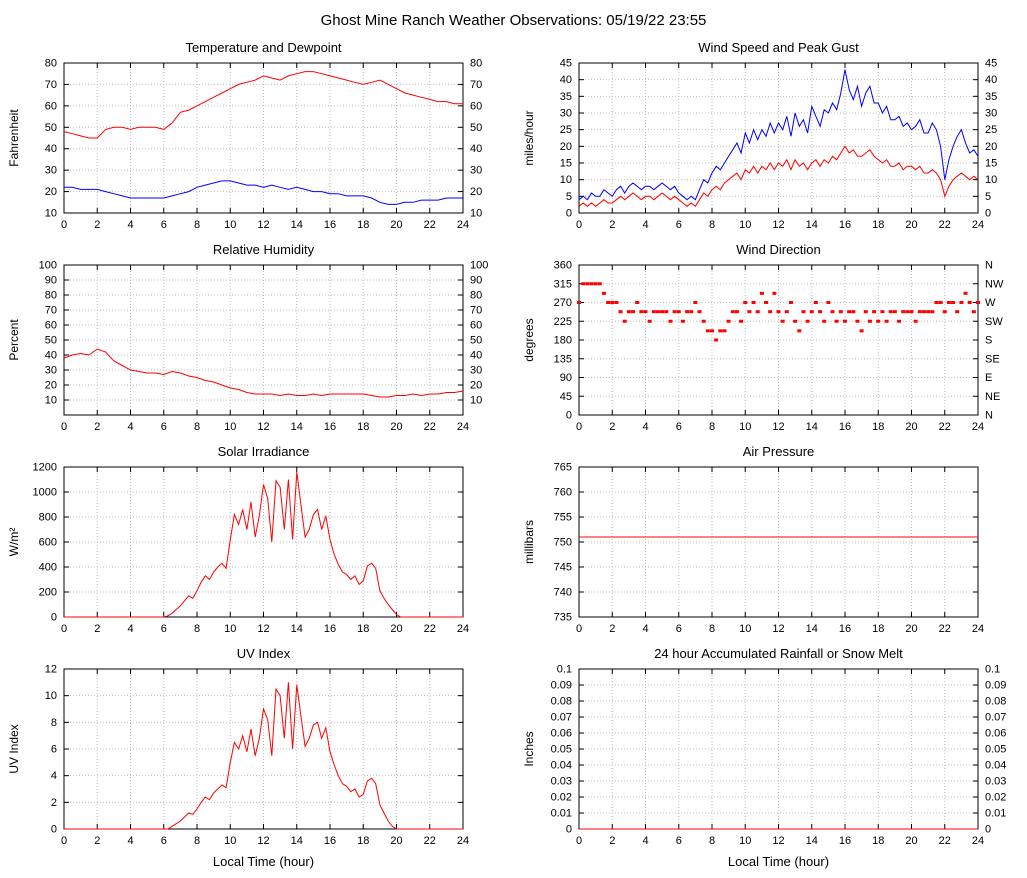  I want to click on y-tick-label: 8, so click(53, 723).